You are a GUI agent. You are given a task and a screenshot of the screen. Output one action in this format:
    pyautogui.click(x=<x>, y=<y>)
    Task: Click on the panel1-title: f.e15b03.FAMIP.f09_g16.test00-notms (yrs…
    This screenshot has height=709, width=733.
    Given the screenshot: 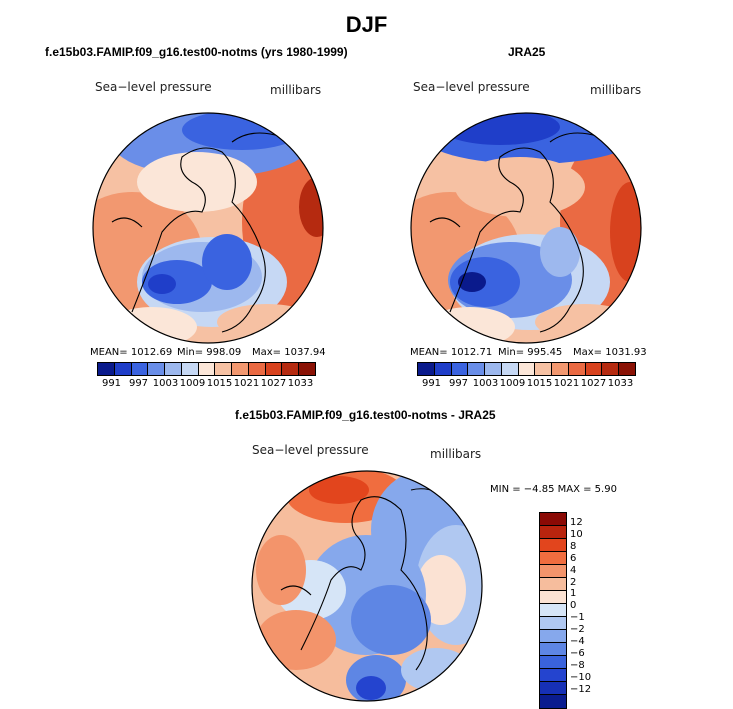 What is the action you would take?
    pyautogui.click(x=196, y=52)
    